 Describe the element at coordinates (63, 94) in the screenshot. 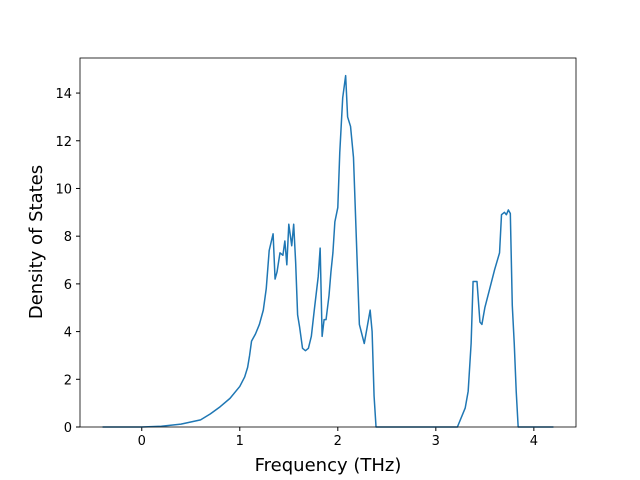

I see `y-tick-label: 14` at that location.